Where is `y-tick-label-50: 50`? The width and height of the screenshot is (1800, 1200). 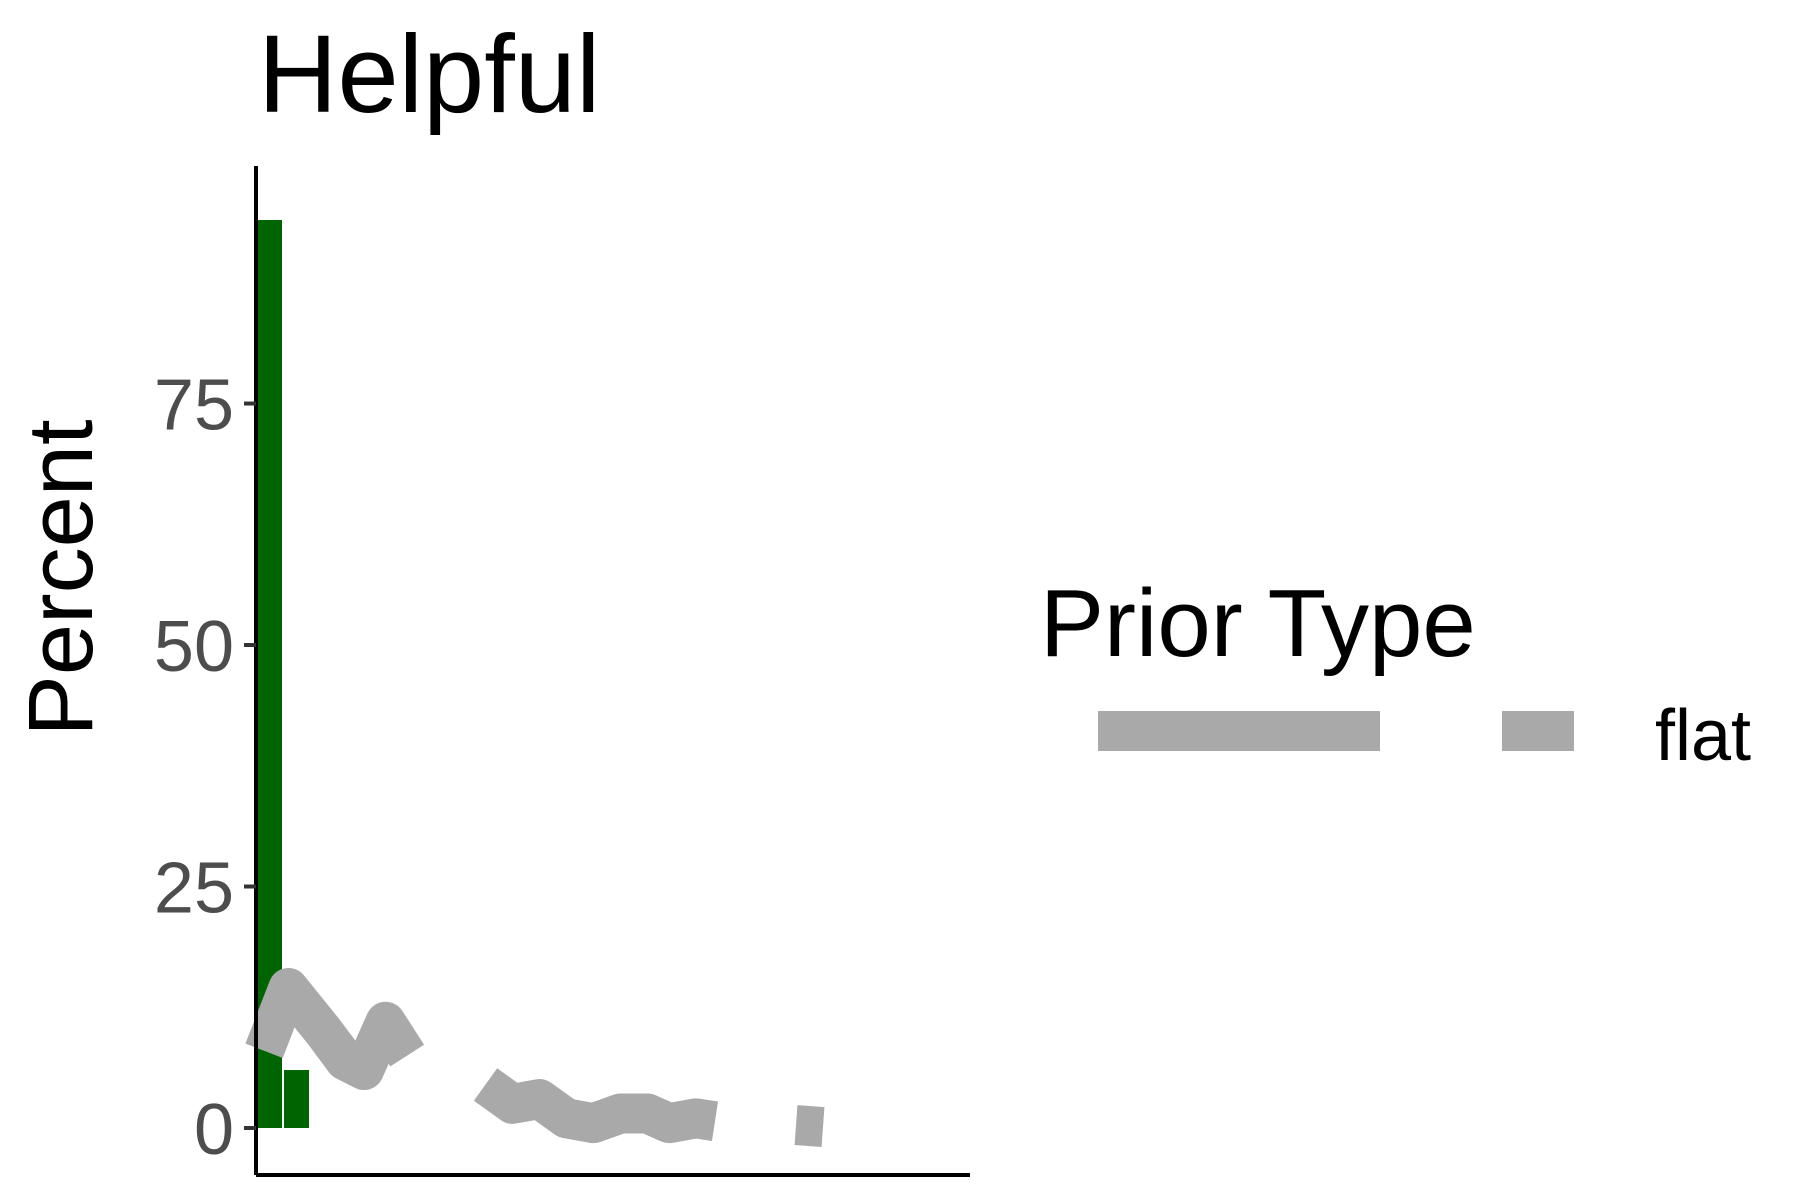
y-tick-label-50: 50 is located at coordinates (194, 647).